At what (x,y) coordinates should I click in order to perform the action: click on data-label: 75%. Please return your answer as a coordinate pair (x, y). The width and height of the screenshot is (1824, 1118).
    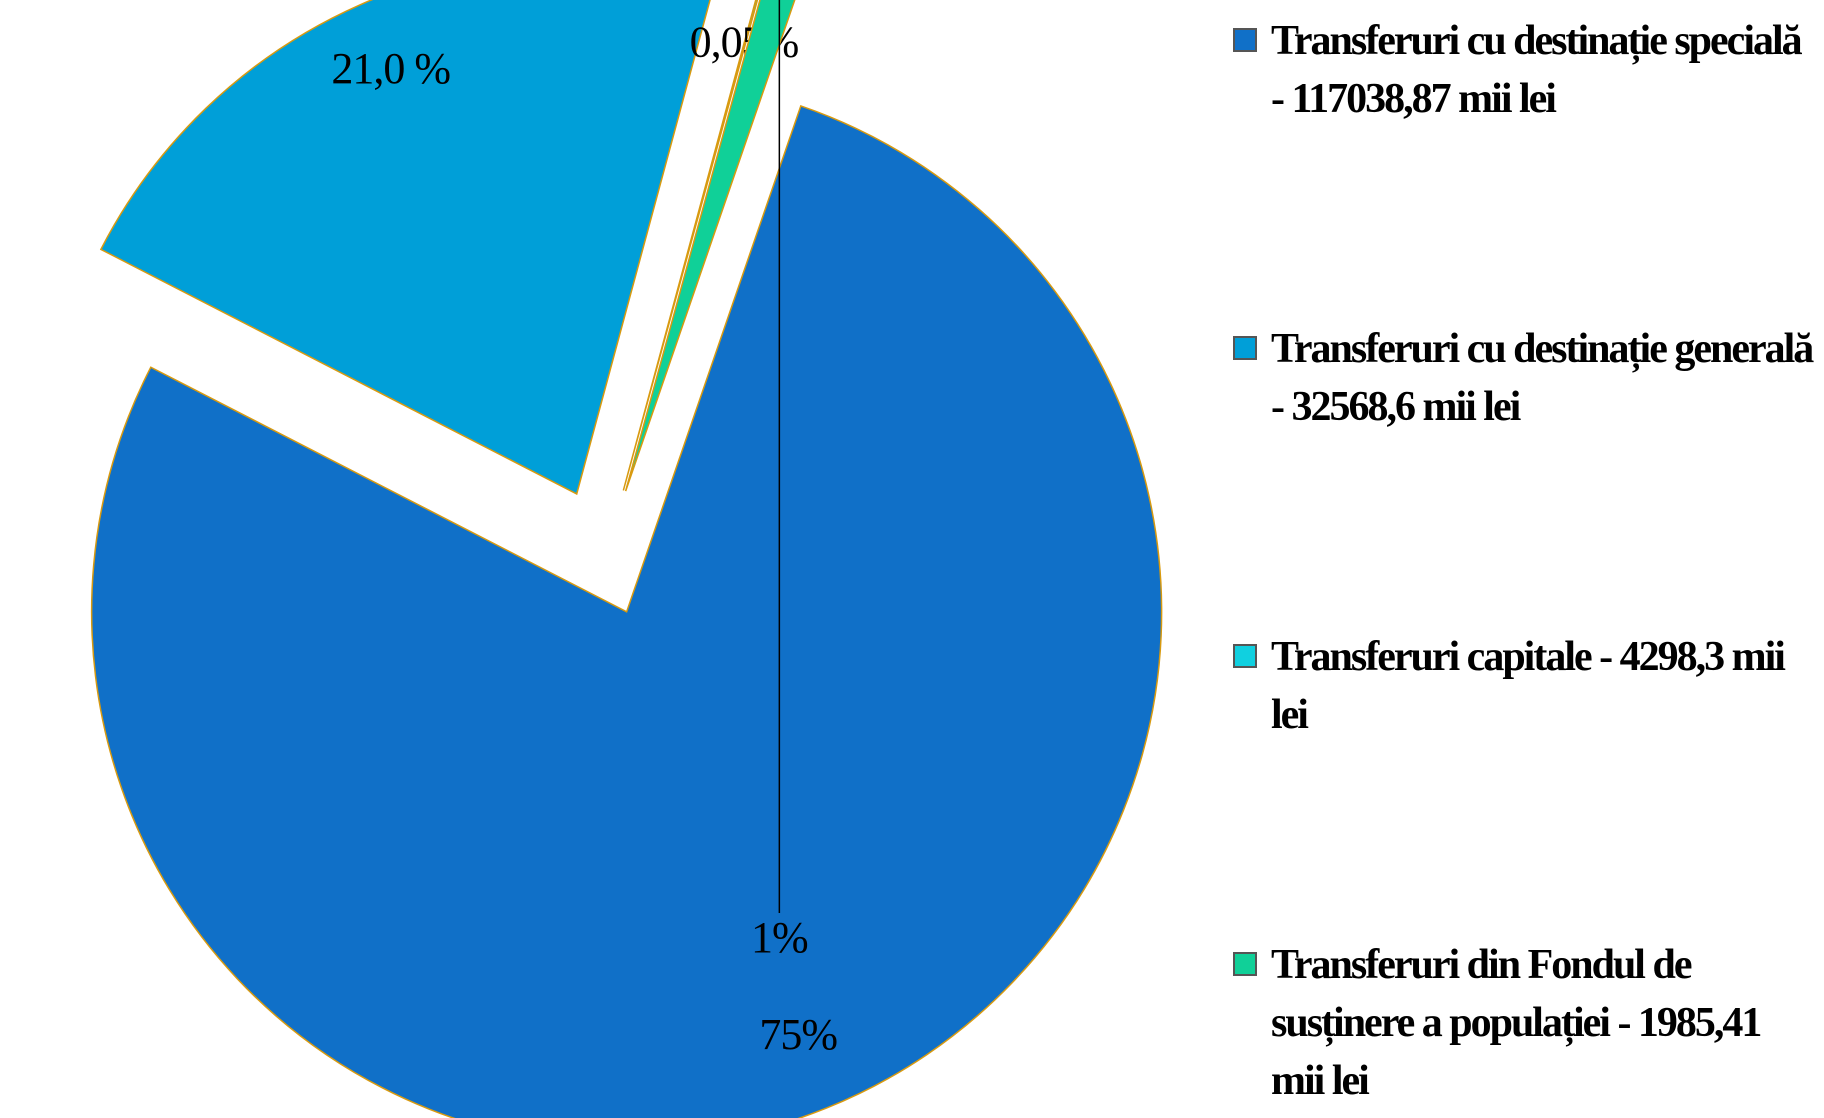
    Looking at the image, I should click on (798, 1034).